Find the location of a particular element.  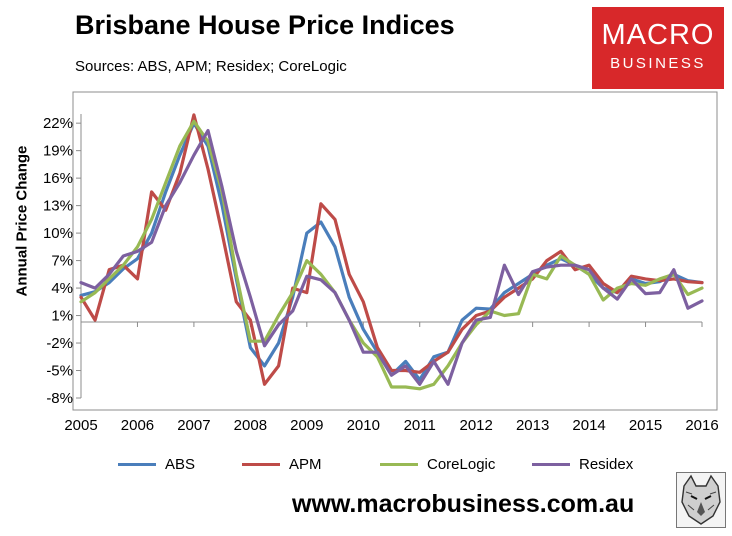

x-tick-label: 2013 is located at coordinates (532, 425).